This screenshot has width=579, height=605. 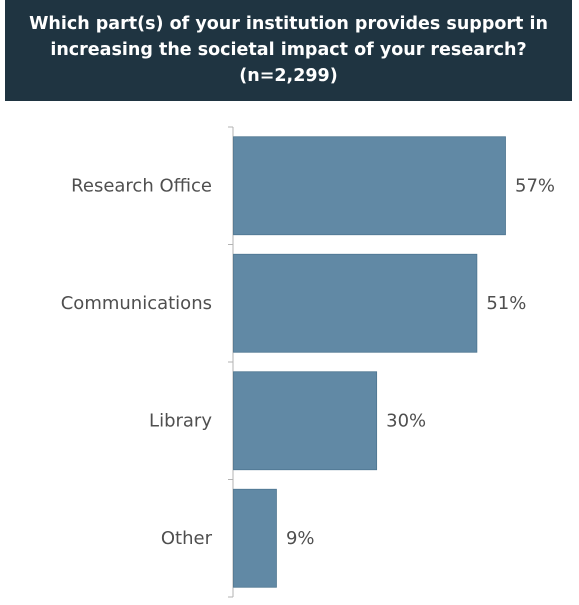 I want to click on chart-sample-size: (n=2,299), so click(x=288, y=75).